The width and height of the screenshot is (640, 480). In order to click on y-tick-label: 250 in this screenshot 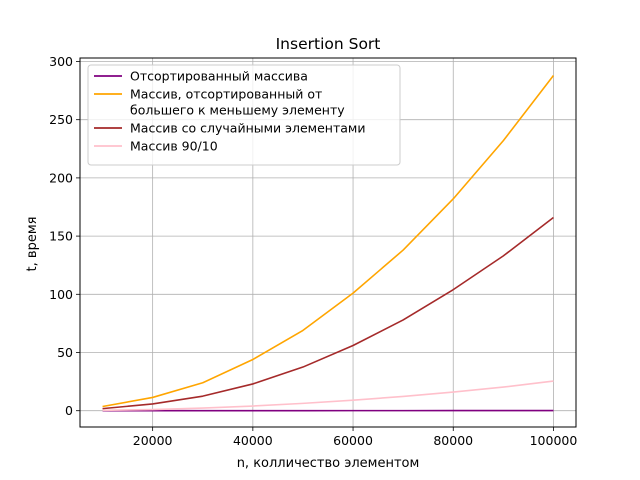, I will do `click(61, 119)`.